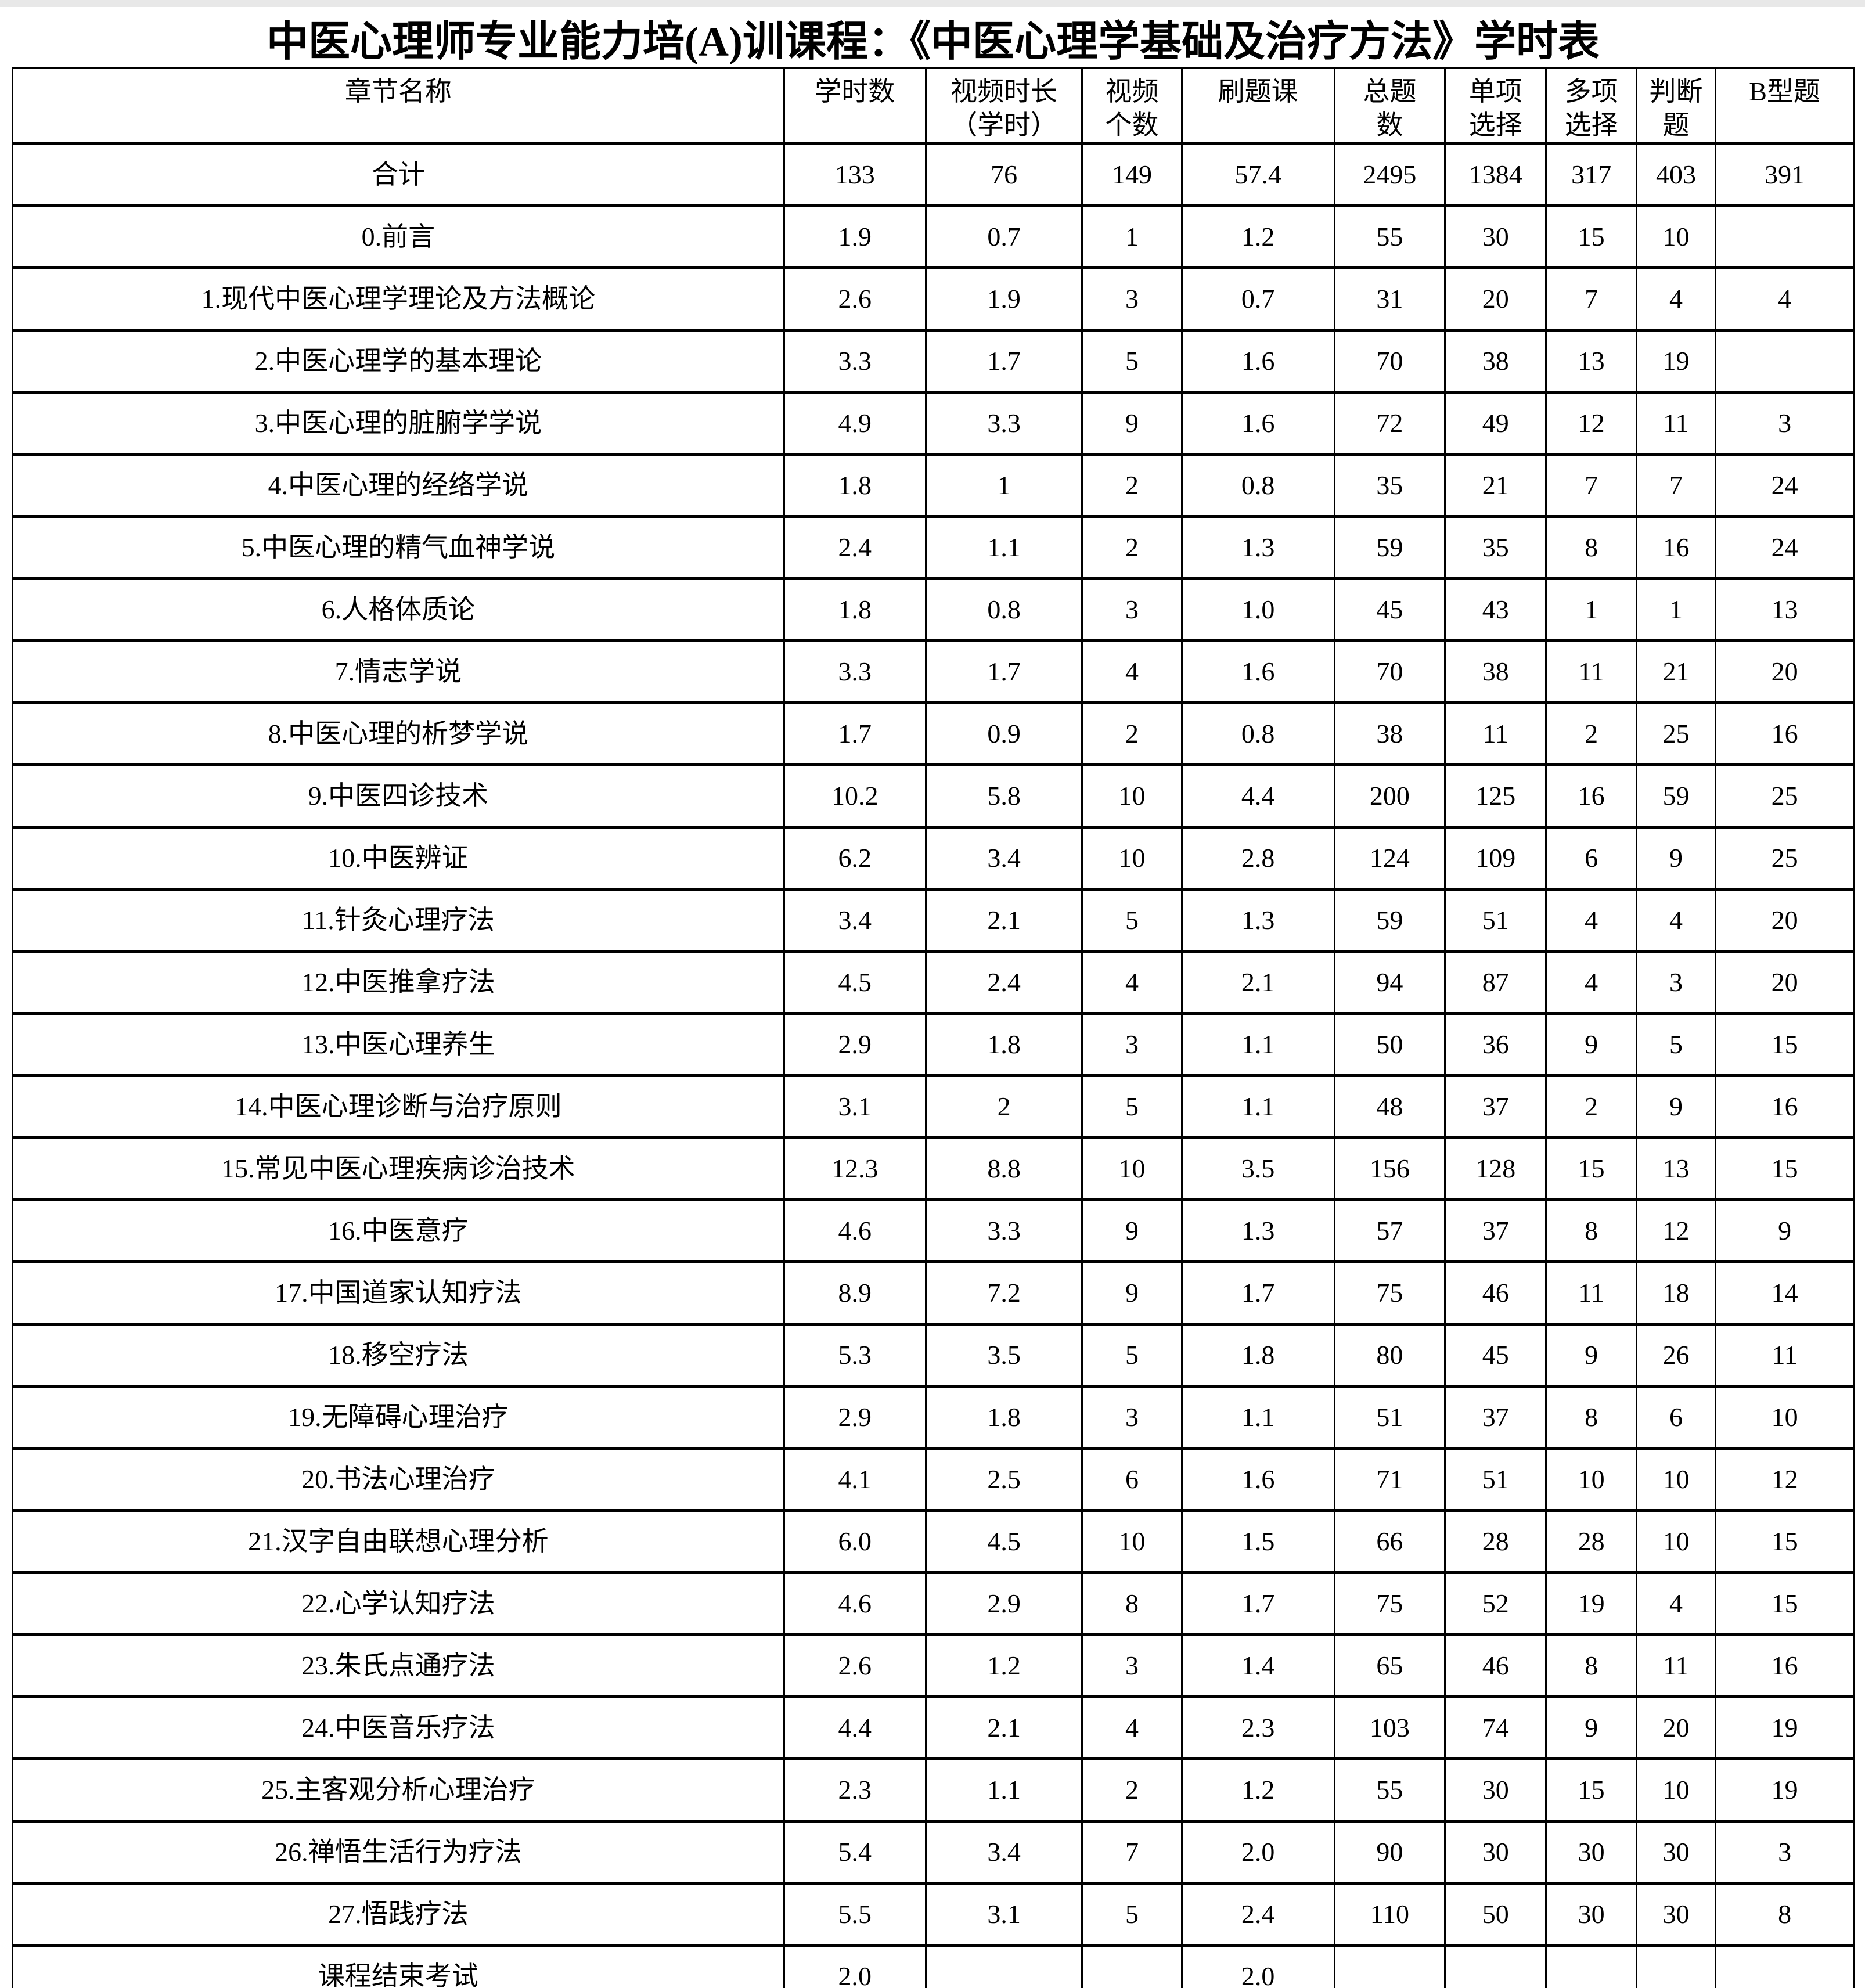 This screenshot has width=1865, height=1988. What do you see at coordinates (1495, 920) in the screenshot?
I see `cell-single_choice: 51` at bounding box center [1495, 920].